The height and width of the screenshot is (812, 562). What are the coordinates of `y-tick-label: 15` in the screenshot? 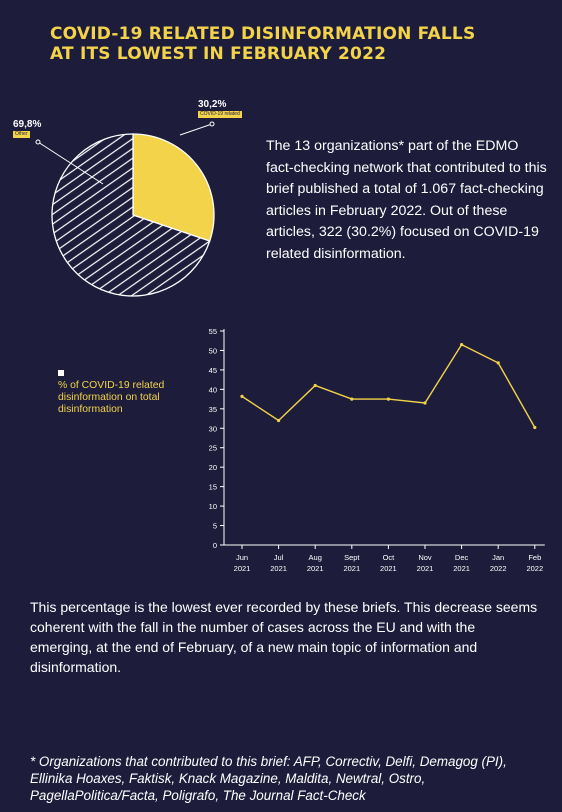 It's located at (213, 487).